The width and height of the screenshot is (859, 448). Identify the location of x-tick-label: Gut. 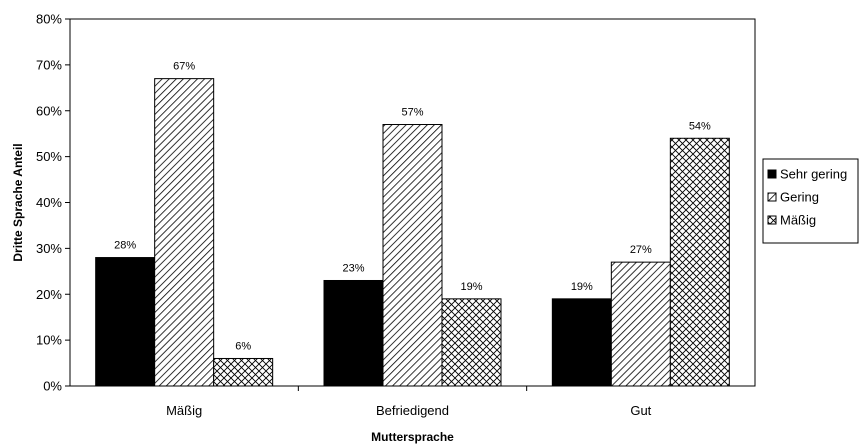
(640, 410).